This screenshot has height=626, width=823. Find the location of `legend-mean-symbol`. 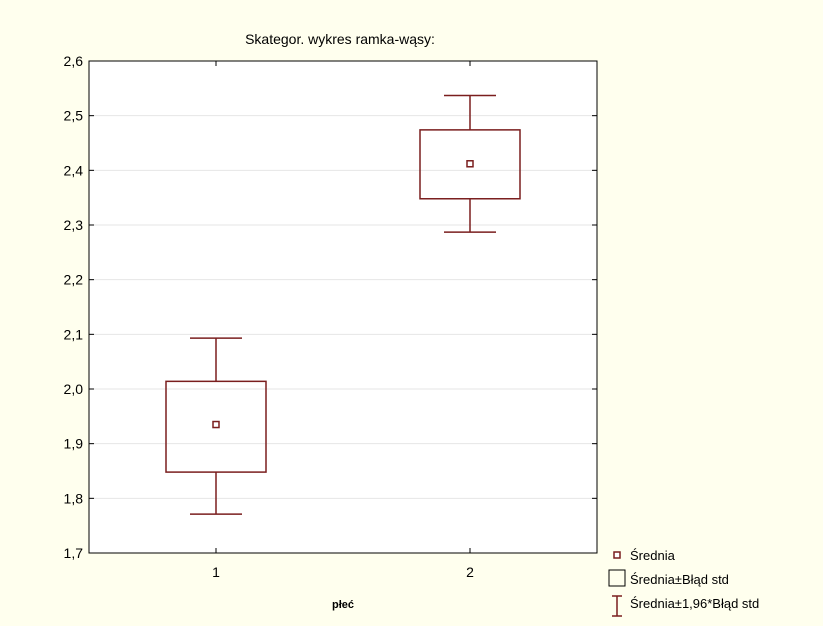

legend-mean-symbol is located at coordinates (617, 555).